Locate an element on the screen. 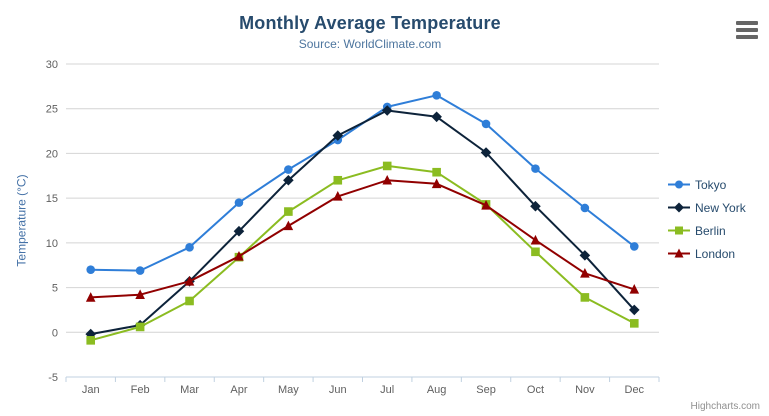 Image resolution: width=769 pixels, height=416 pixels. data-point-tokyo-oct is located at coordinates (535, 168).